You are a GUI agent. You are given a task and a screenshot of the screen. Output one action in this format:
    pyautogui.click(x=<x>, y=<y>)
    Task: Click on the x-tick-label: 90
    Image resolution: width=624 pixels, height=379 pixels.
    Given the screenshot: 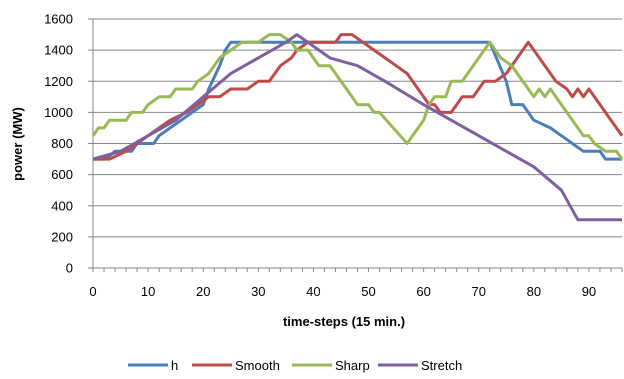 What is the action you would take?
    pyautogui.click(x=589, y=291)
    